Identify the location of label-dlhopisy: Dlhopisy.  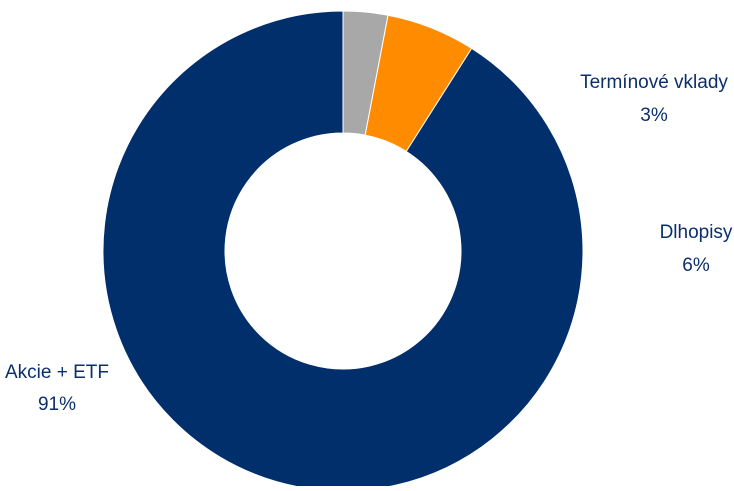
(696, 232).